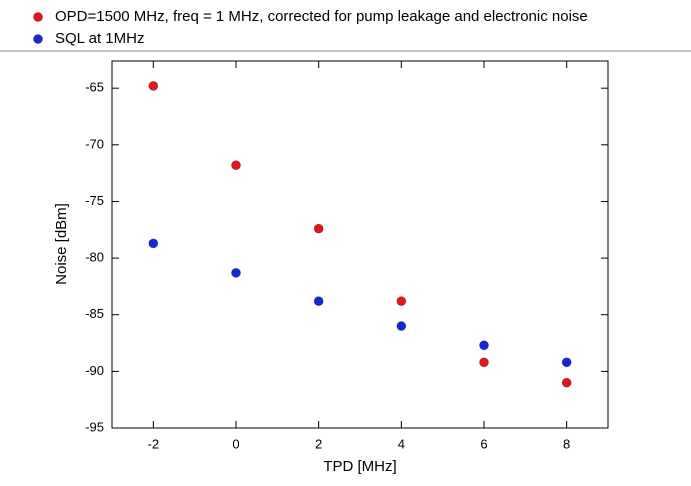 This screenshot has height=486, width=691. What do you see at coordinates (483, 443) in the screenshot?
I see `x-tick-label: 6` at bounding box center [483, 443].